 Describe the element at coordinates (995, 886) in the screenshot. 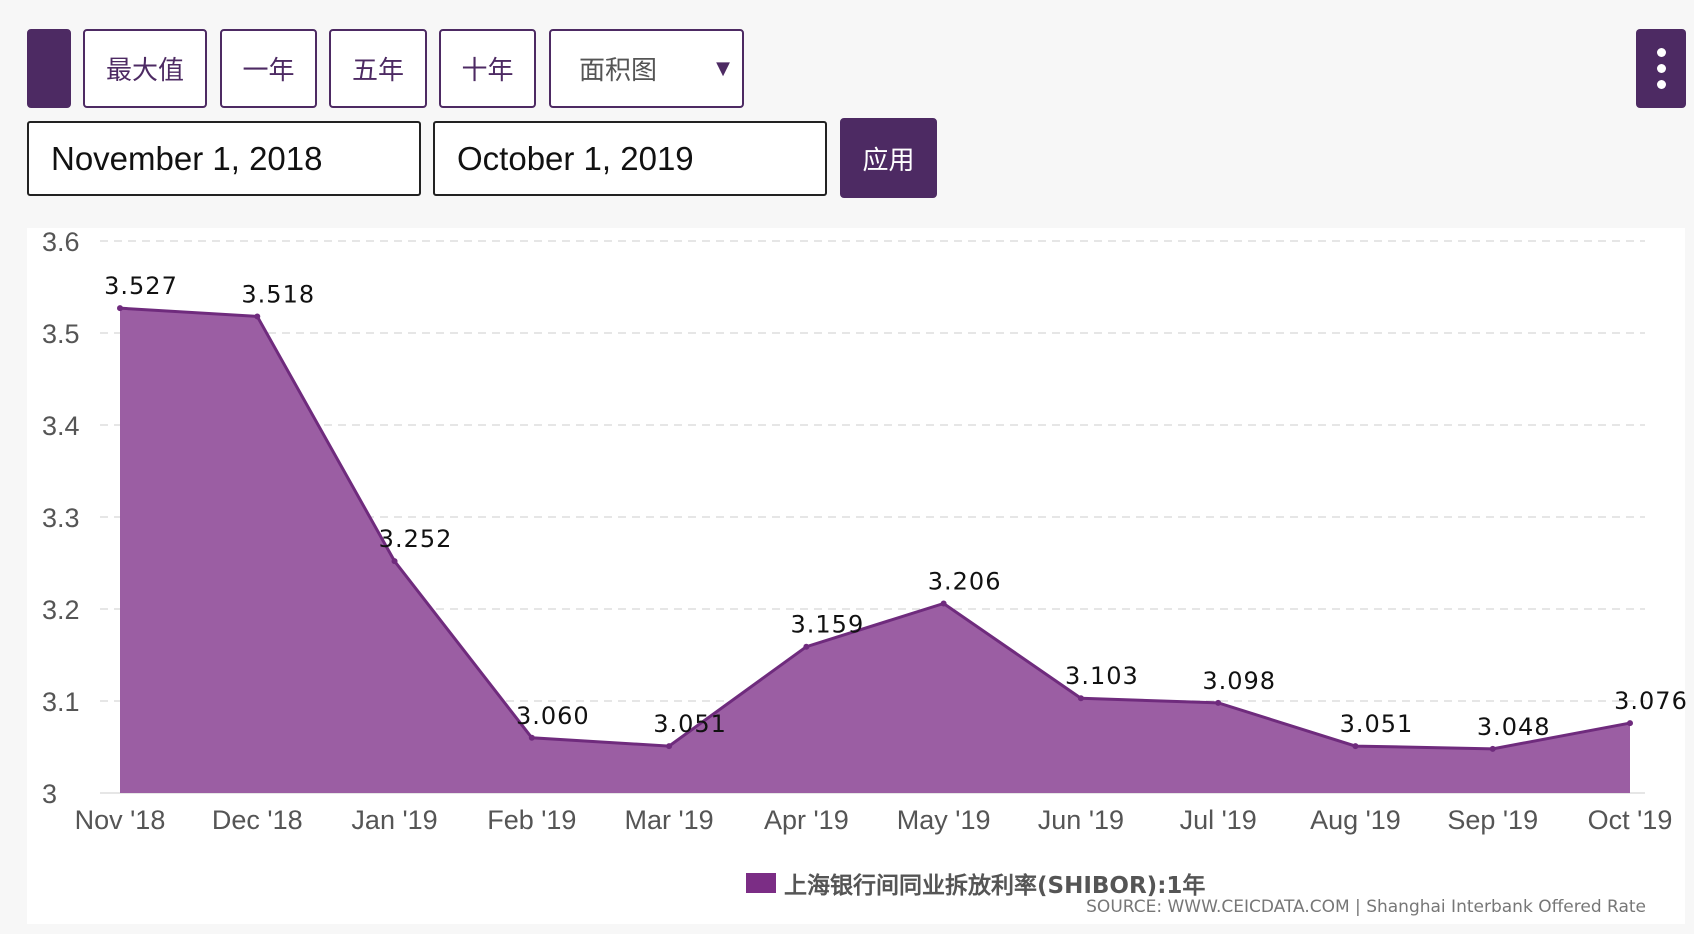

I see `legend-label: 上海银行间同业拆放利率(SHIBOR):1年` at that location.